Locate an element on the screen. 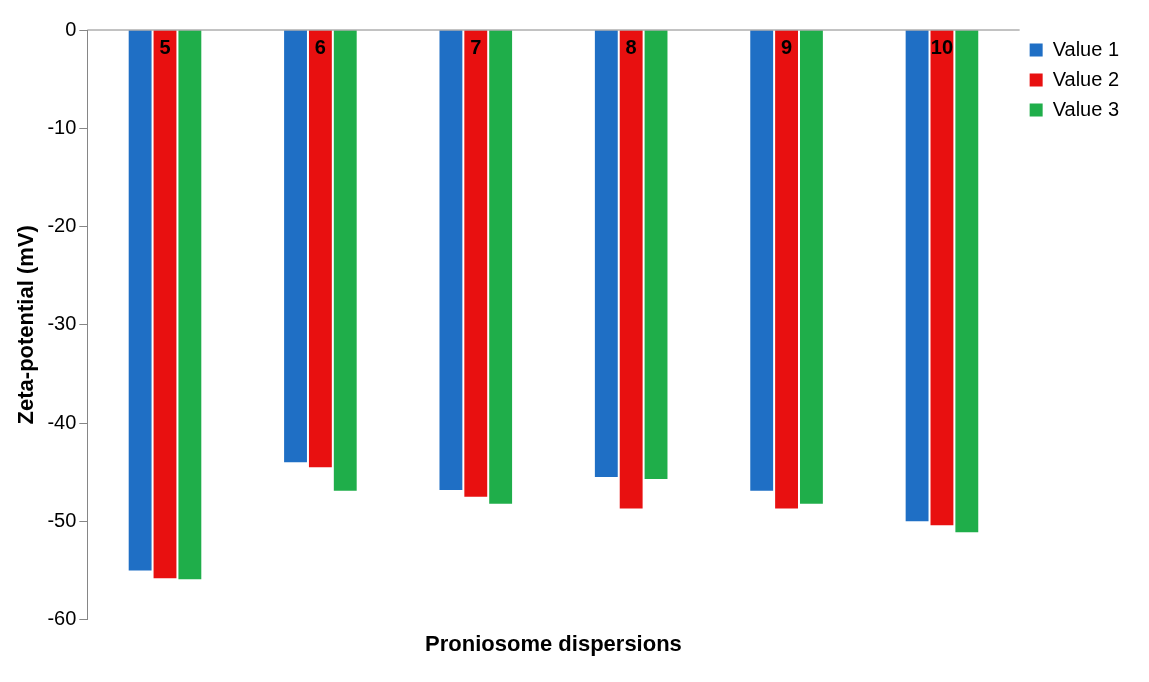  y-tick-label: -30 is located at coordinates (62, 323).